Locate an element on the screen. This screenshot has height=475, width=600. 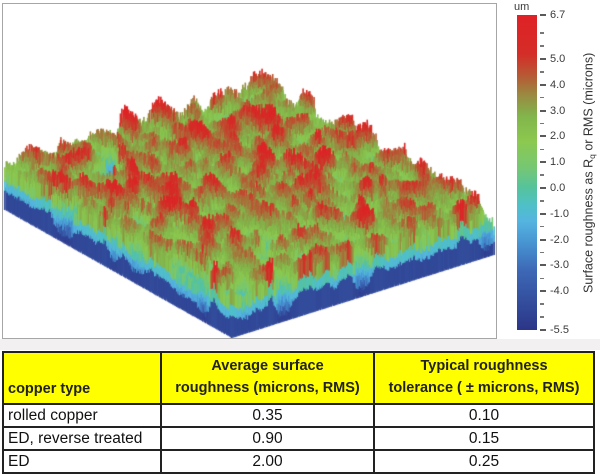
colorbar-tick-label: -3.0 is located at coordinates (559, 265).